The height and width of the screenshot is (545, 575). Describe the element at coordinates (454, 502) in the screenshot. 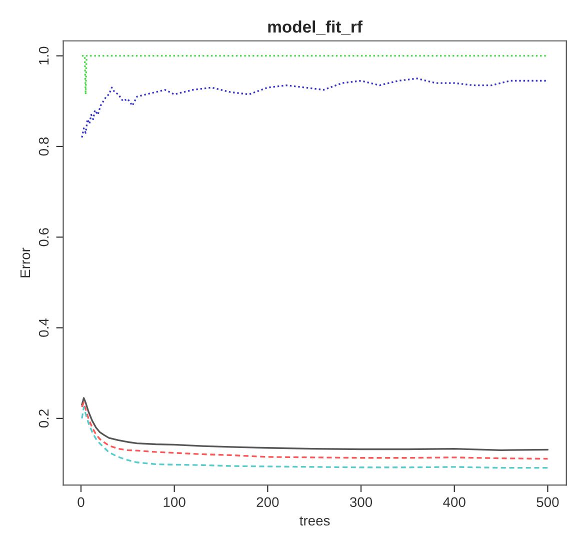

I see `x-tick-label: 400` at that location.